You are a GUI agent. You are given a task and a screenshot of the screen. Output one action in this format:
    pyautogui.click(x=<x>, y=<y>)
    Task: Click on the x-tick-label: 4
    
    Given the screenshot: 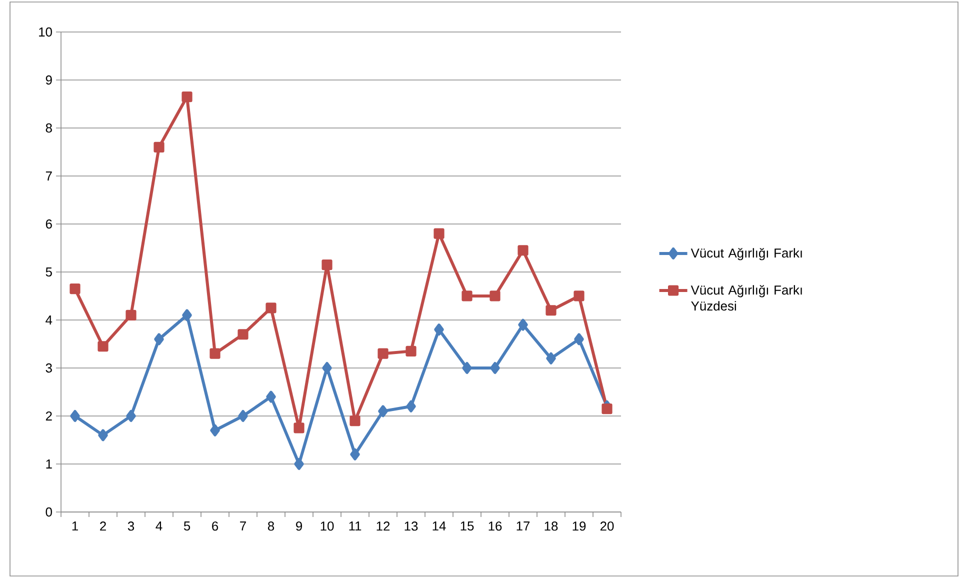 What is the action you would take?
    pyautogui.click(x=159, y=526)
    